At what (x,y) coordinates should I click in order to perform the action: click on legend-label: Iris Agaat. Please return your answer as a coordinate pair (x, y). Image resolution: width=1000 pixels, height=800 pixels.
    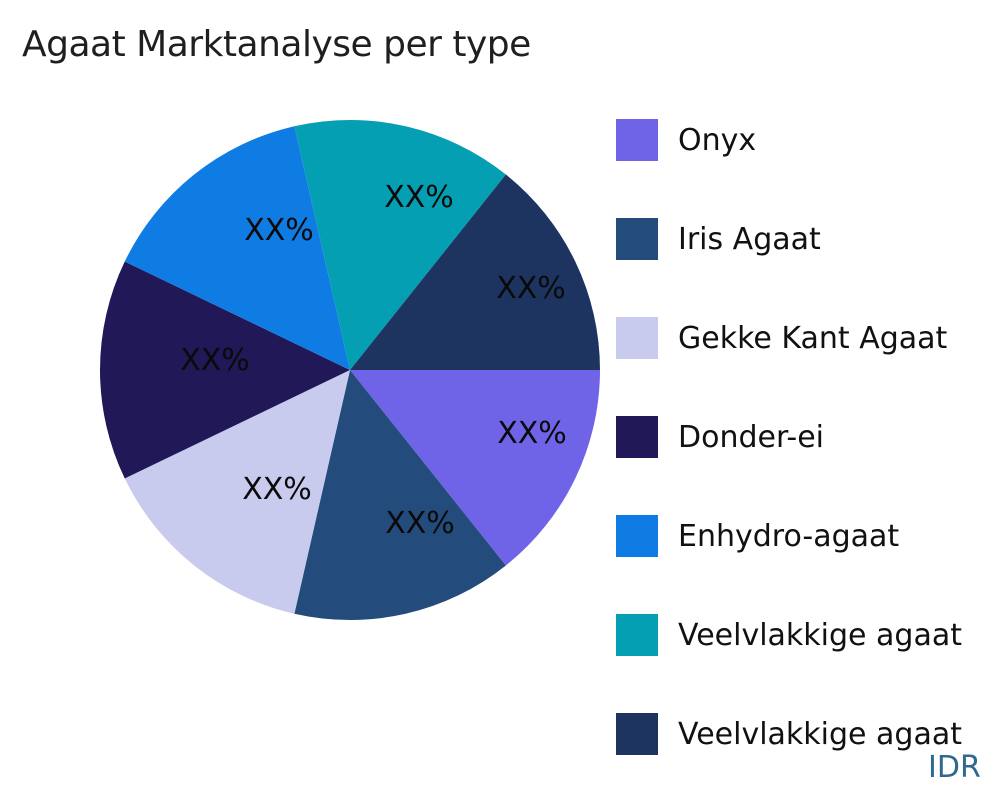
    Looking at the image, I should click on (749, 239).